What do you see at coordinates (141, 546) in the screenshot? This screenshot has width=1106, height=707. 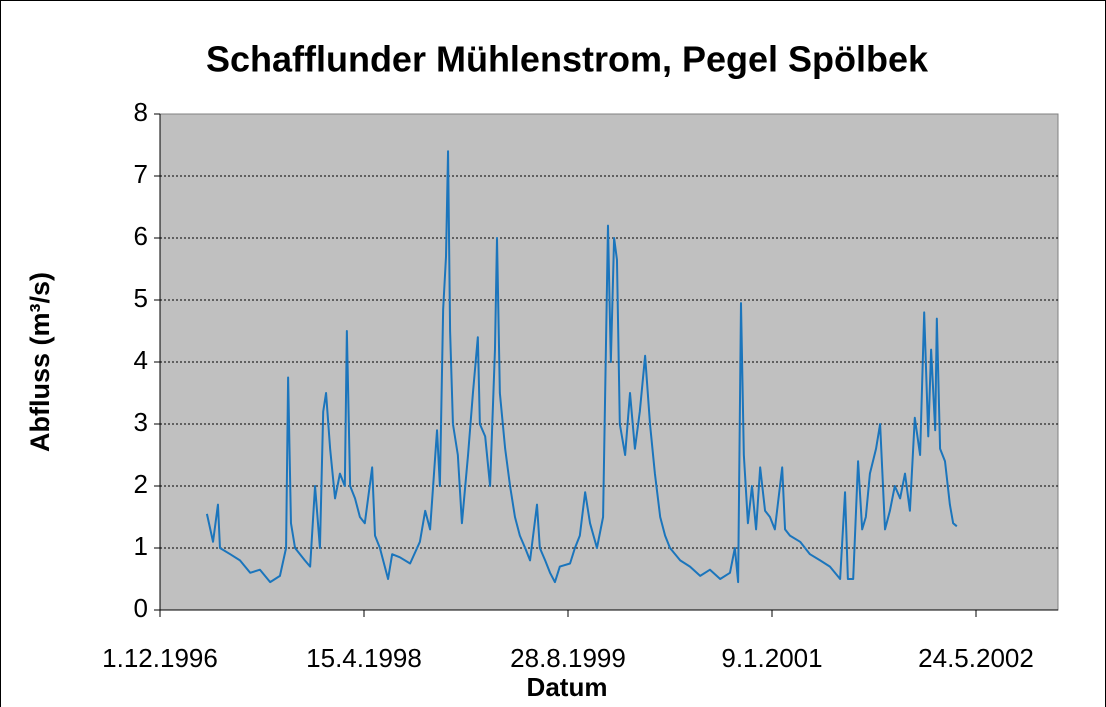 I see `y-tick-label: 1` at bounding box center [141, 546].